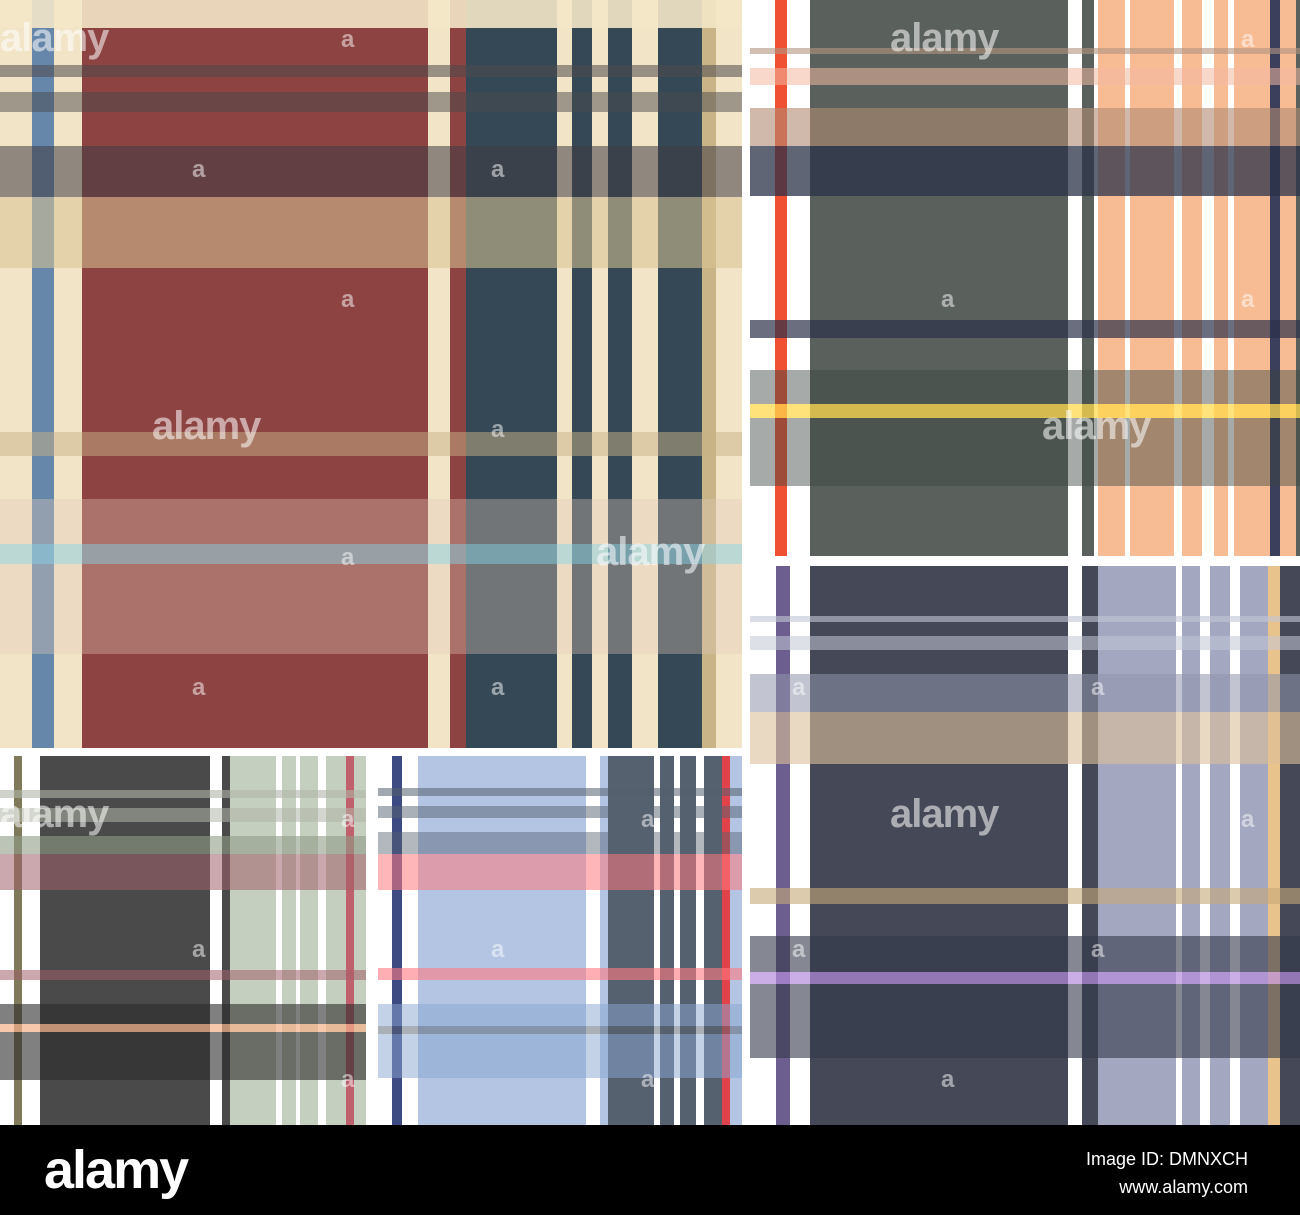 The width and height of the screenshot is (1300, 1215). What do you see at coordinates (650, 1170) in the screenshot?
I see `alamy-footer-bar: alamy Image ID: DMNXCH www.alamy.com` at bounding box center [650, 1170].